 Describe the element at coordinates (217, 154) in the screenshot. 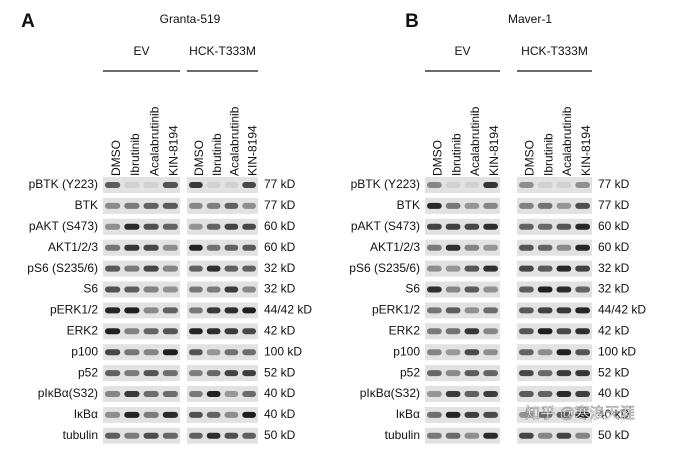

I see `lane-label: Ibrutinib` at that location.